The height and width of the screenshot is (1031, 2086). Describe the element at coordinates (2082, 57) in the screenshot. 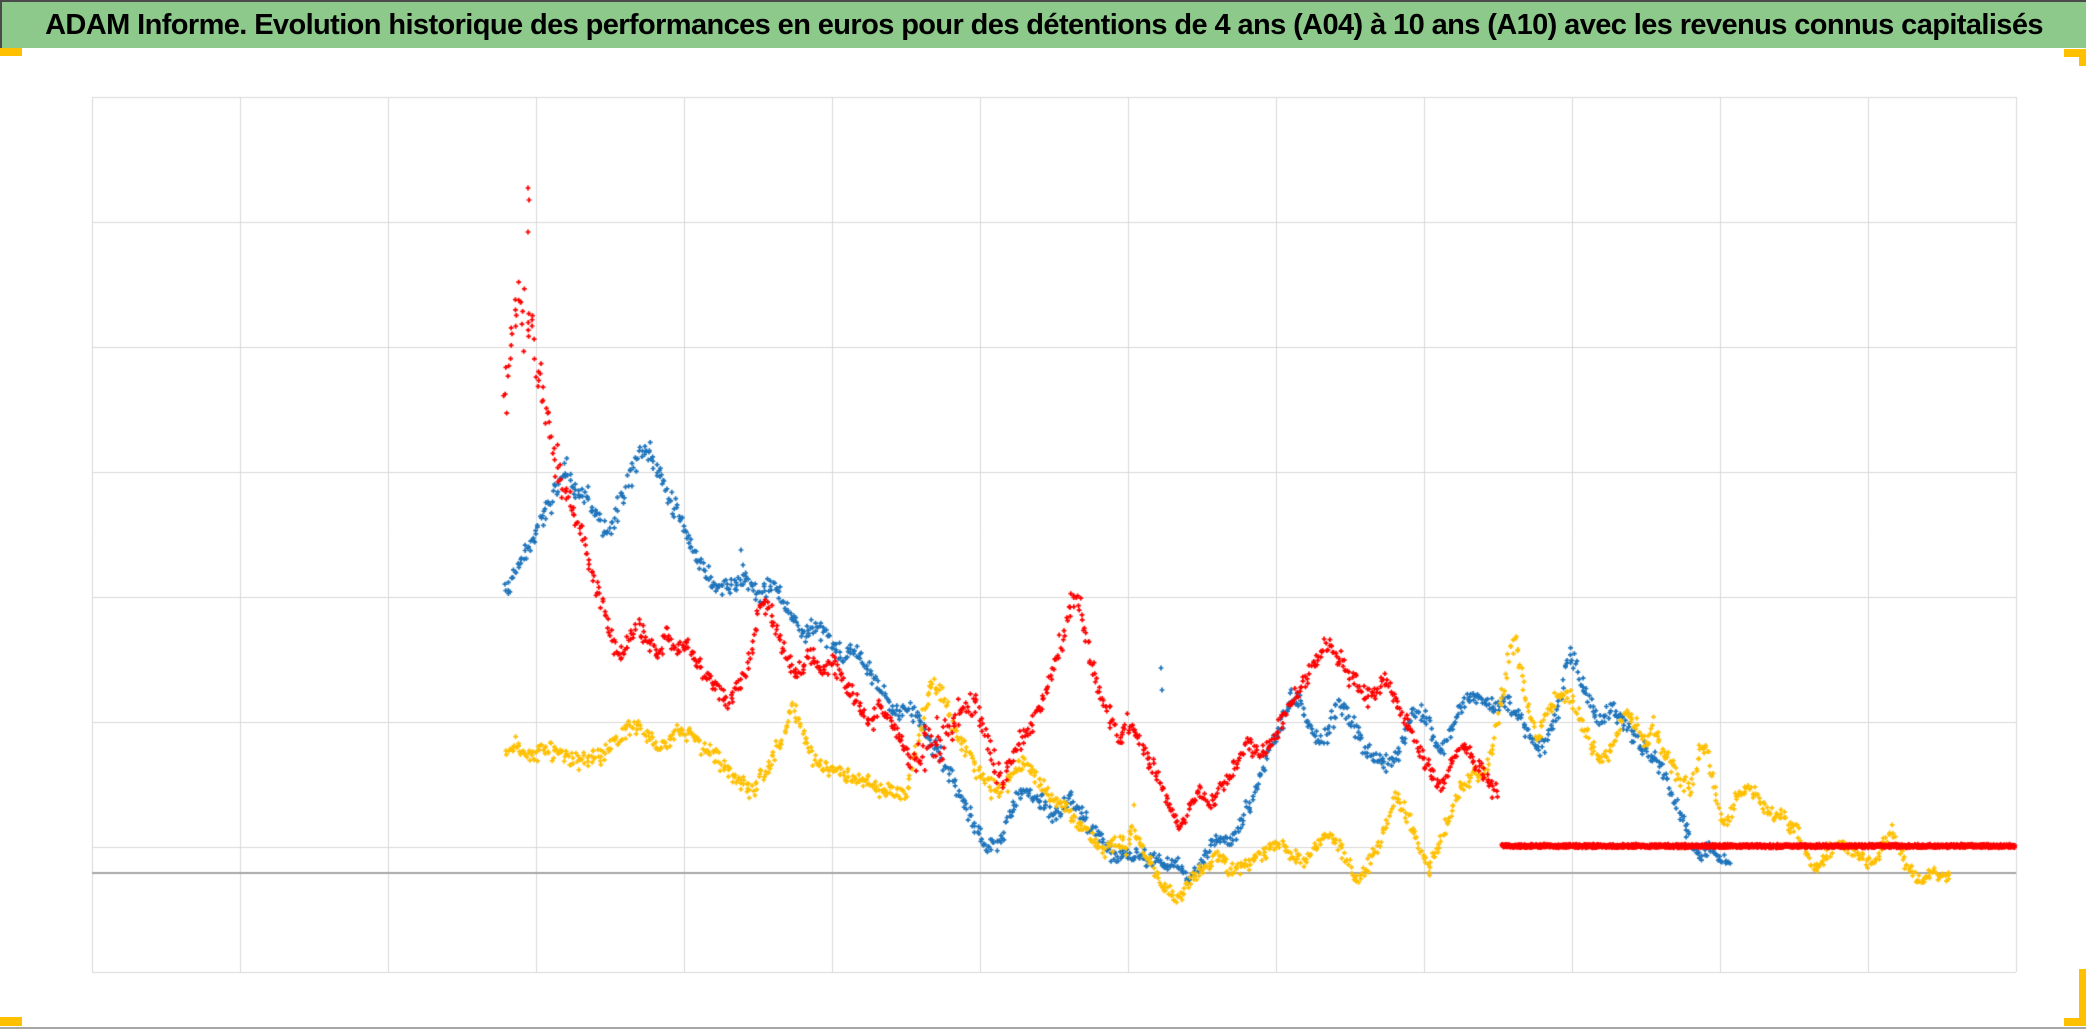

I see `corner-accent-top-right-vertical` at that location.